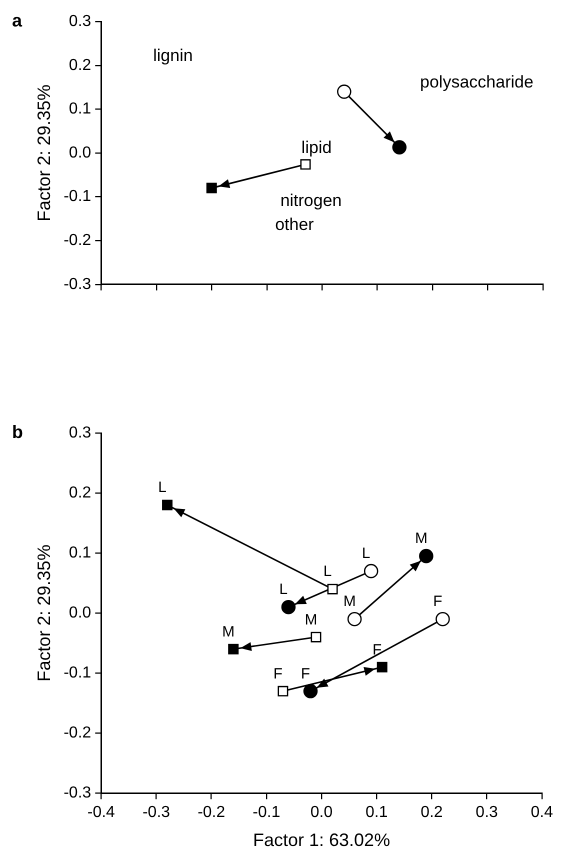  Describe the element at coordinates (266, 813) in the screenshot. I see `x-tick-label: -0.1` at that location.